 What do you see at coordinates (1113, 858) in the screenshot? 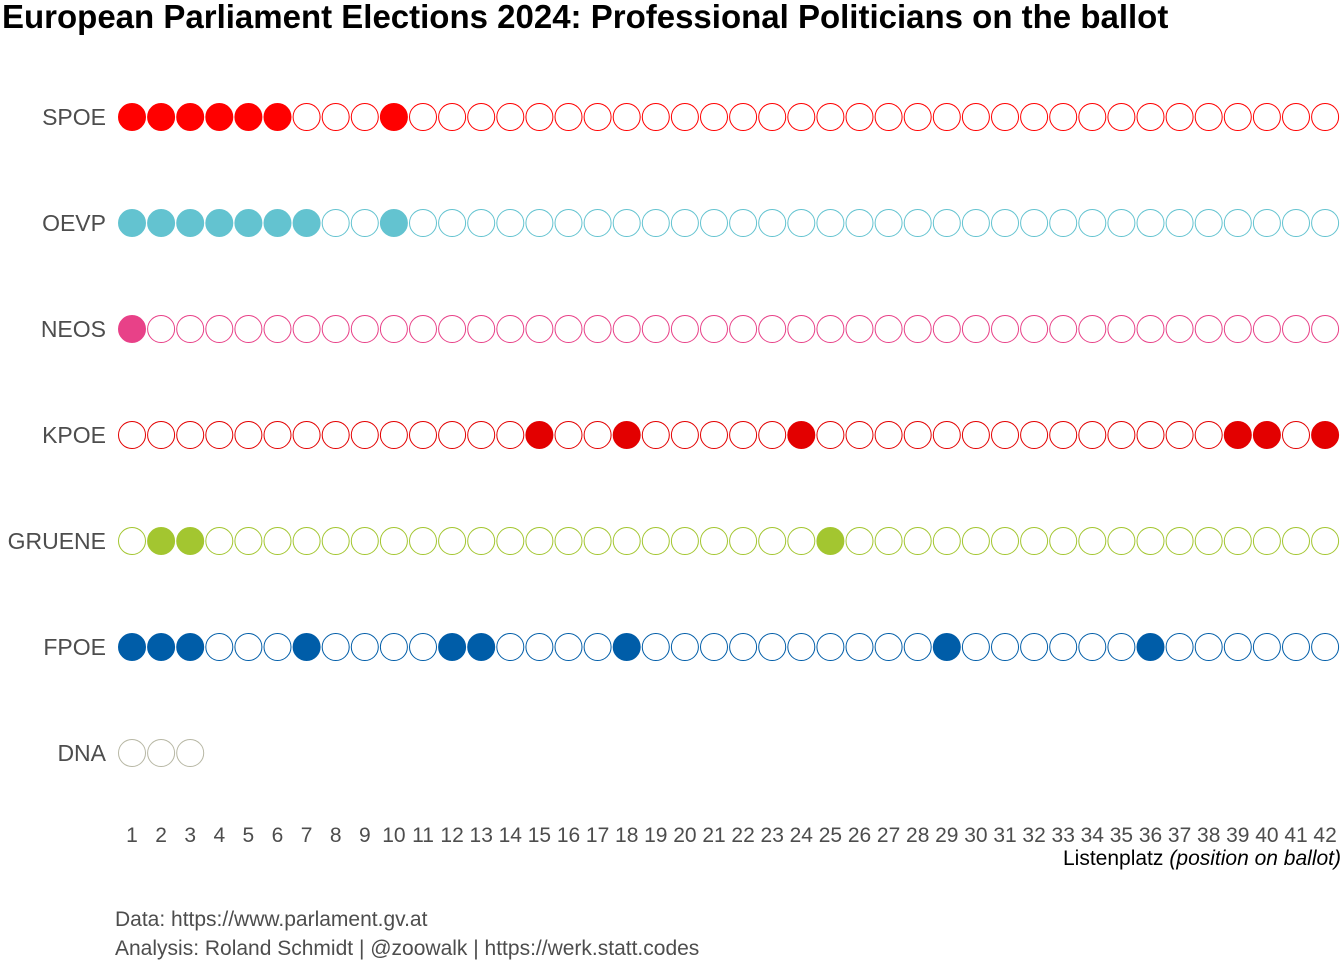
I see `x-axis-title-main: Listenplatz` at bounding box center [1113, 858].